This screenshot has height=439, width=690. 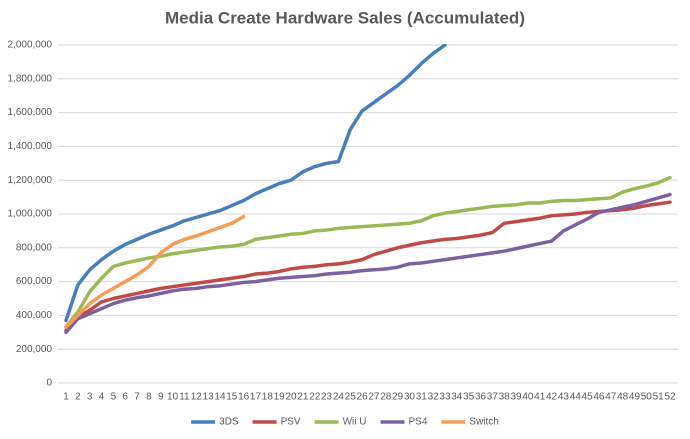 What do you see at coordinates (303, 397) in the screenshot?
I see `x-tick-label: 21` at bounding box center [303, 397].